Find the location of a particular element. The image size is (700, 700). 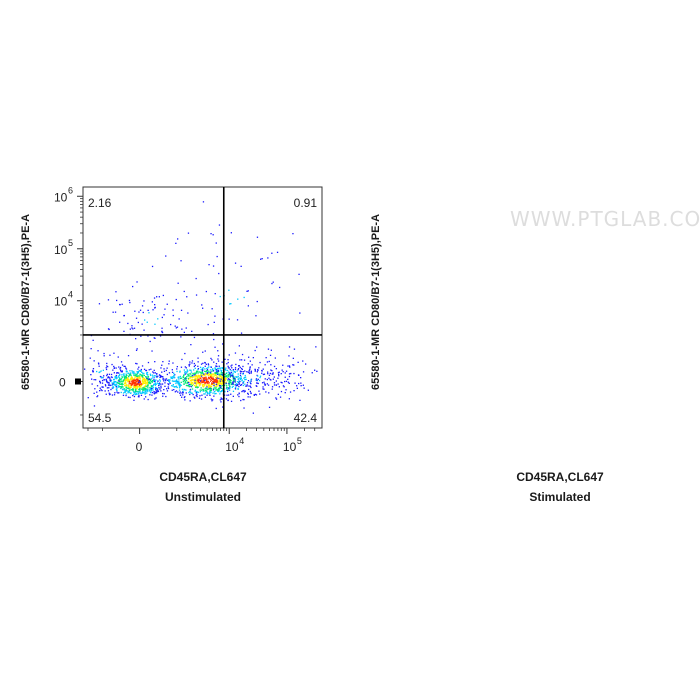

panel-caption: Unstimulated is located at coordinates (202, 497).